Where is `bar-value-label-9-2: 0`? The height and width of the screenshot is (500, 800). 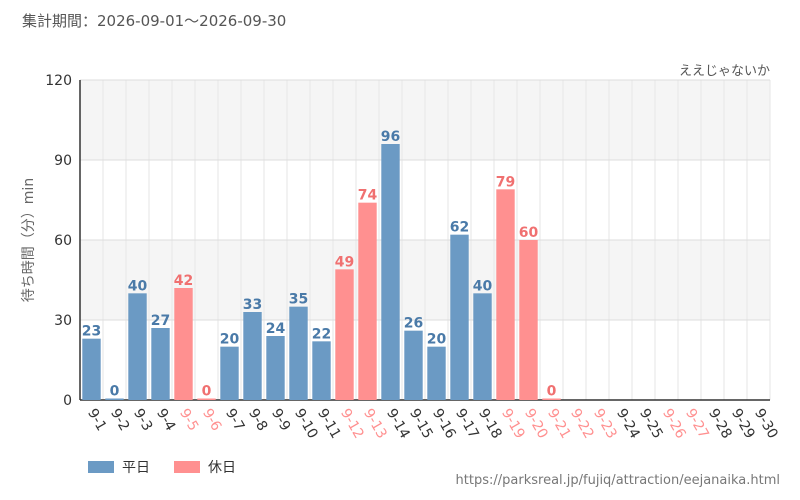
bar-value-label-9-2: 0 is located at coordinates (115, 392).